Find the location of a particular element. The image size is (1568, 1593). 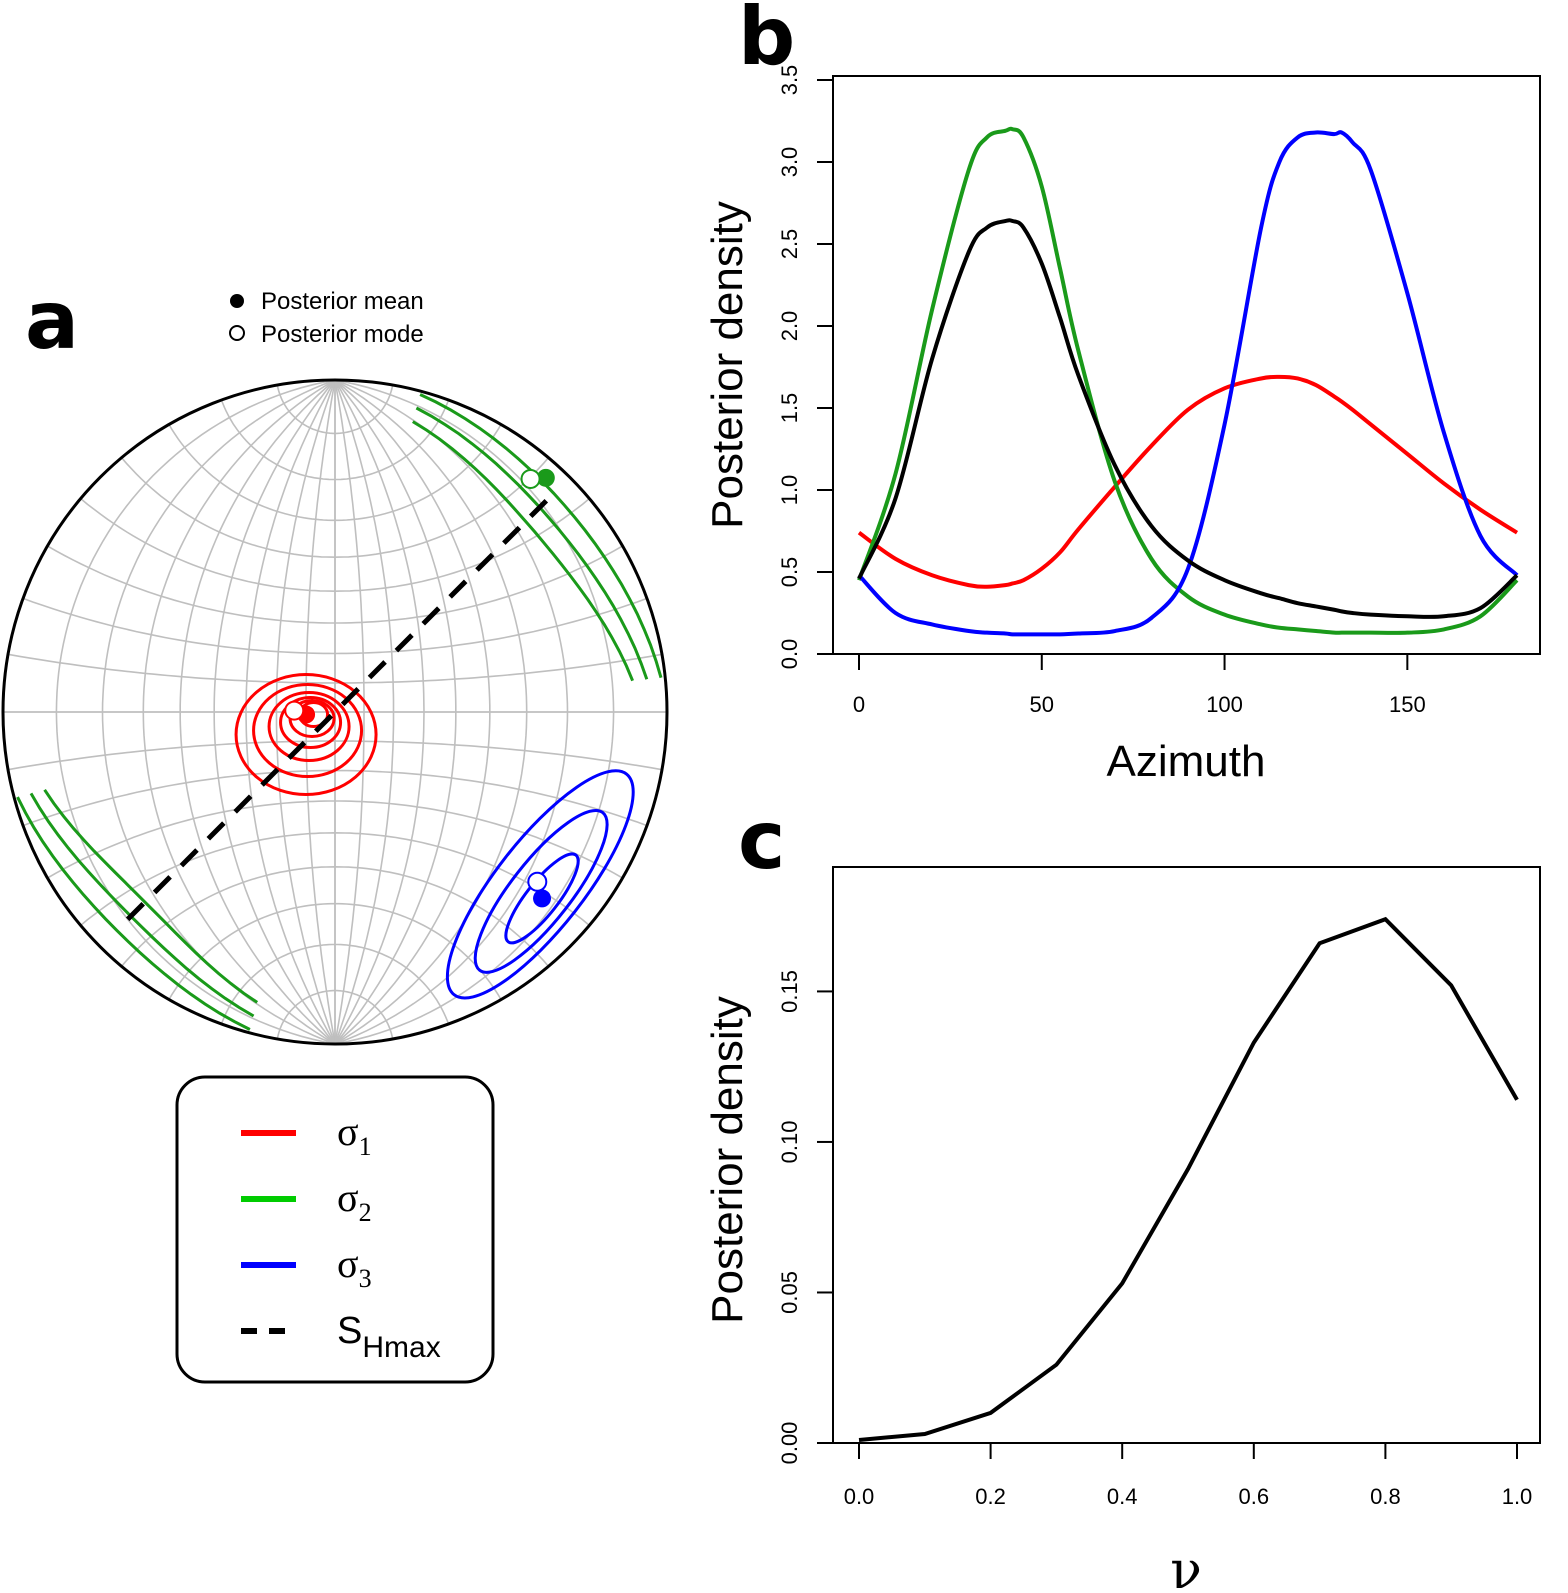

nu-density-line is located at coordinates (1188, 1179).